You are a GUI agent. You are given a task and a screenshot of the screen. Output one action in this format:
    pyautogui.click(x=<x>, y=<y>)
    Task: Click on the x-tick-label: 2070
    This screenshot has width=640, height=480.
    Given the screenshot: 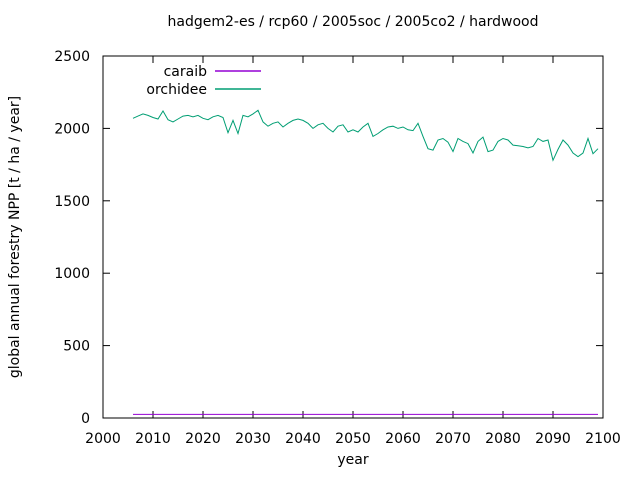 What is the action you would take?
    pyautogui.click(x=453, y=439)
    